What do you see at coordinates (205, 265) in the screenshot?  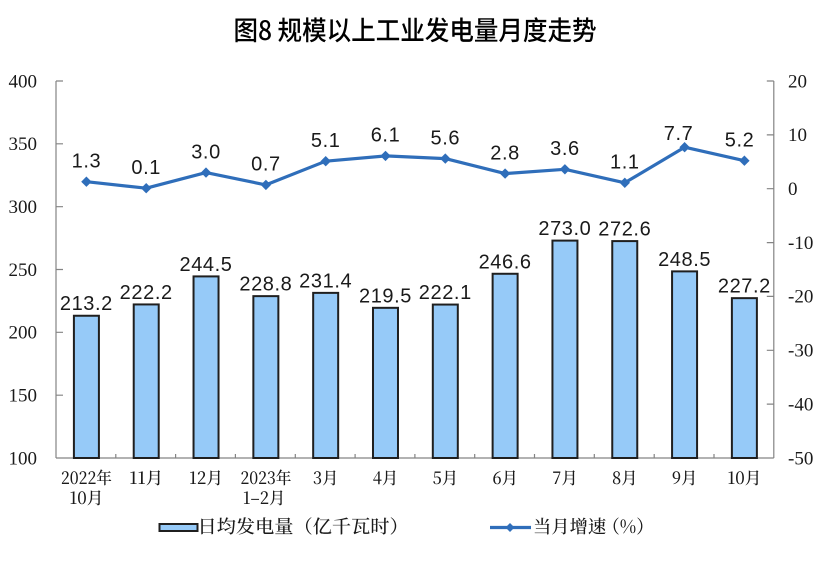 I see `svg-text: 244.5` at bounding box center [205, 265].